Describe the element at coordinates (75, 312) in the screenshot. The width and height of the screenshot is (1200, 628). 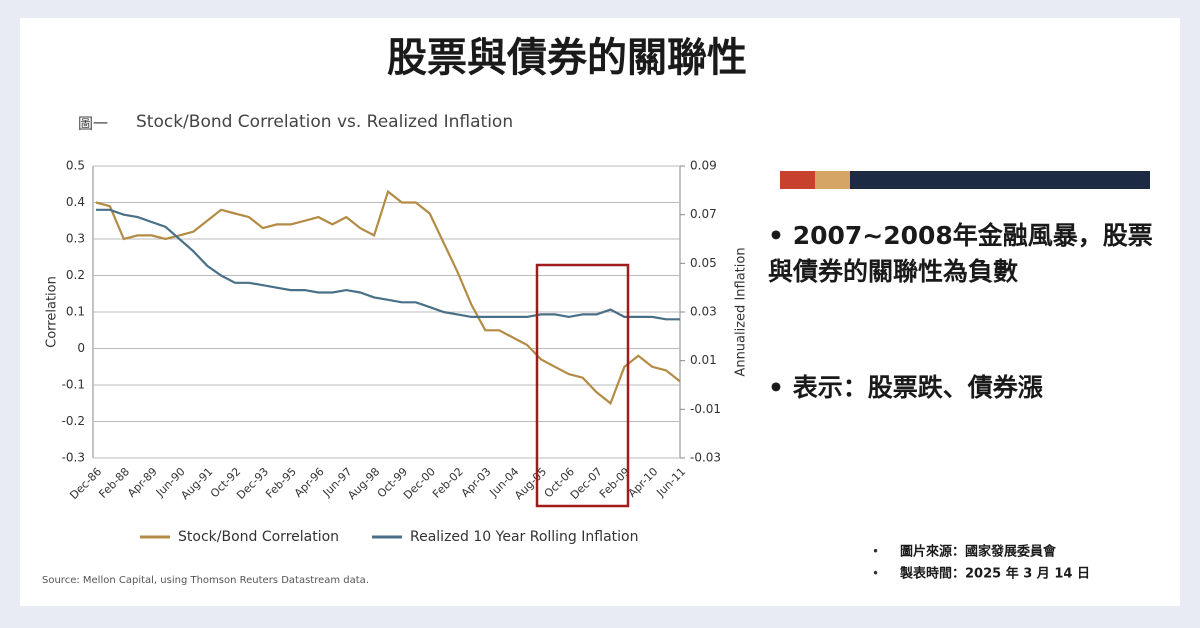
I see `y-tick-label: 0.1` at that location.